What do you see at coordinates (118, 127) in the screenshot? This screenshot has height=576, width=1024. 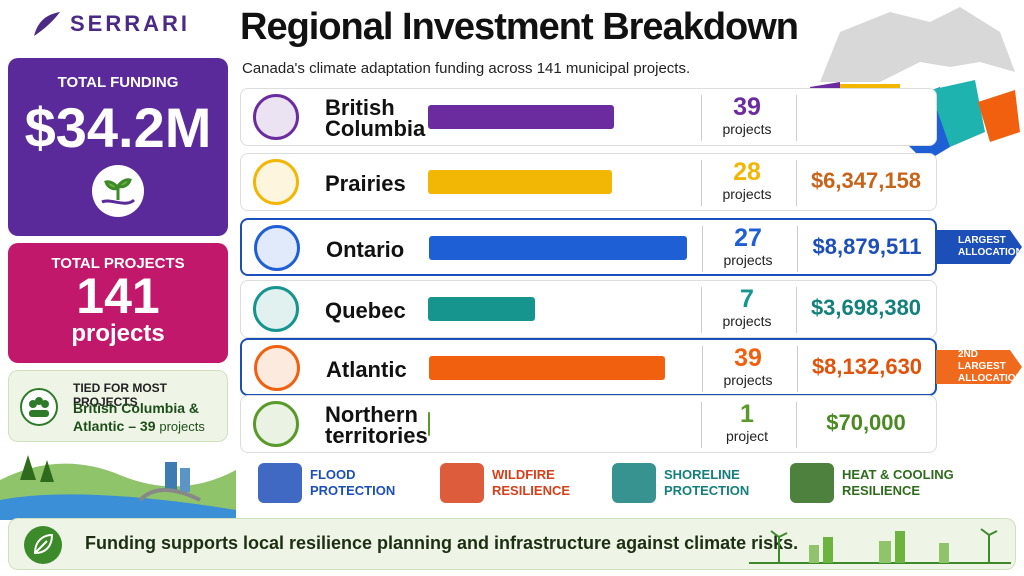 I see `funding-value: $34.2M` at bounding box center [118, 127].